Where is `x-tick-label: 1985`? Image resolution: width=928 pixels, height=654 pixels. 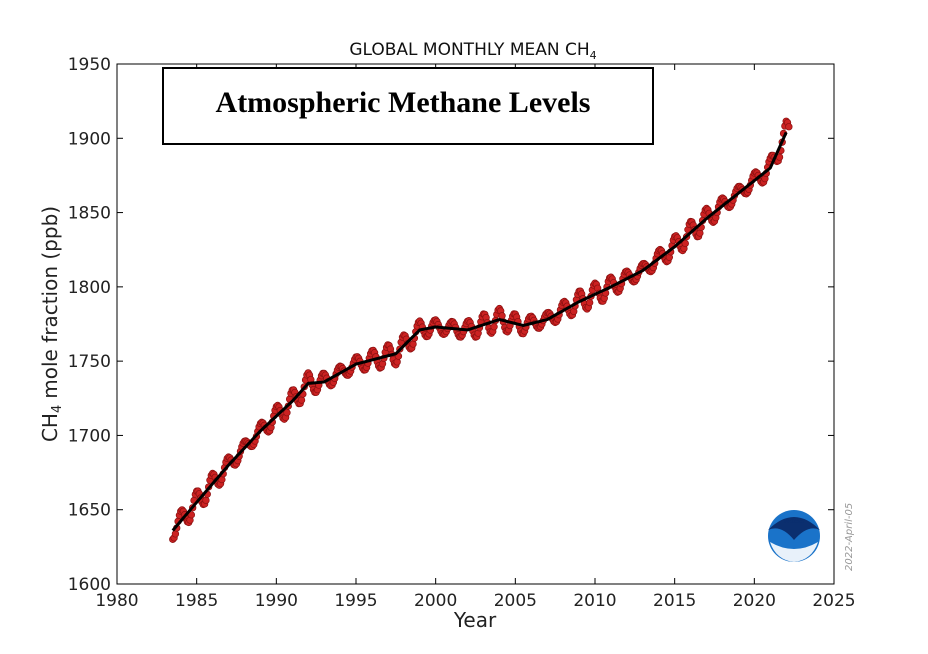
x-tick-label: 1985 is located at coordinates (196, 601).